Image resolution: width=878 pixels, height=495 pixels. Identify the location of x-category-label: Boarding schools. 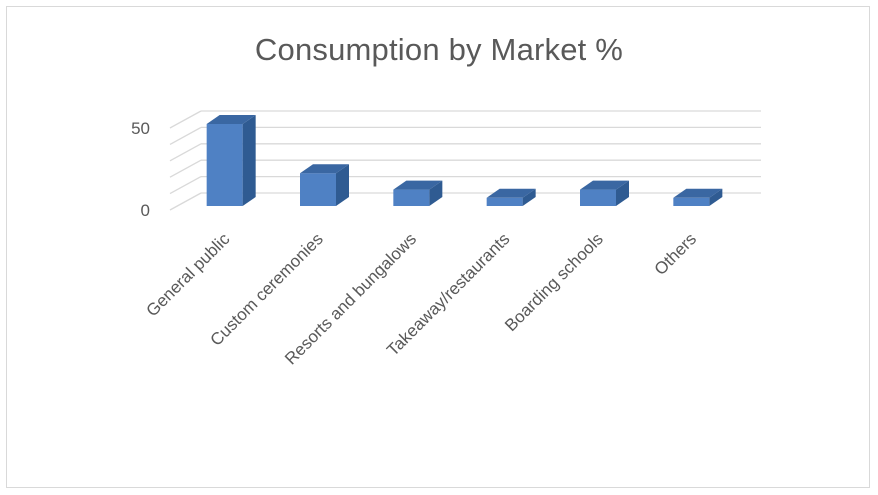
(554, 282).